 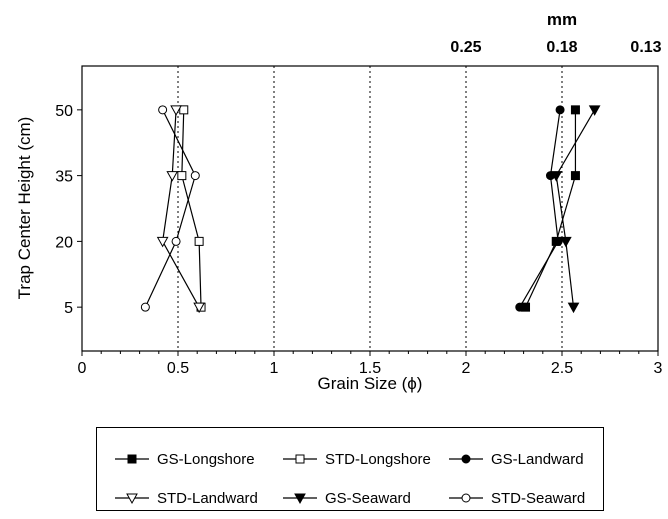 What do you see at coordinates (68, 308) in the screenshot?
I see `y-tick-label: 5` at bounding box center [68, 308].